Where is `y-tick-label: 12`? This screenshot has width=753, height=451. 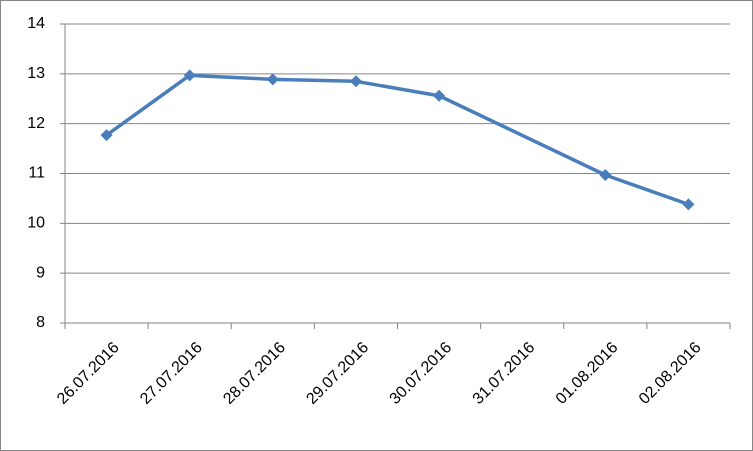
y-tick-label: 12 is located at coordinates (36, 123).